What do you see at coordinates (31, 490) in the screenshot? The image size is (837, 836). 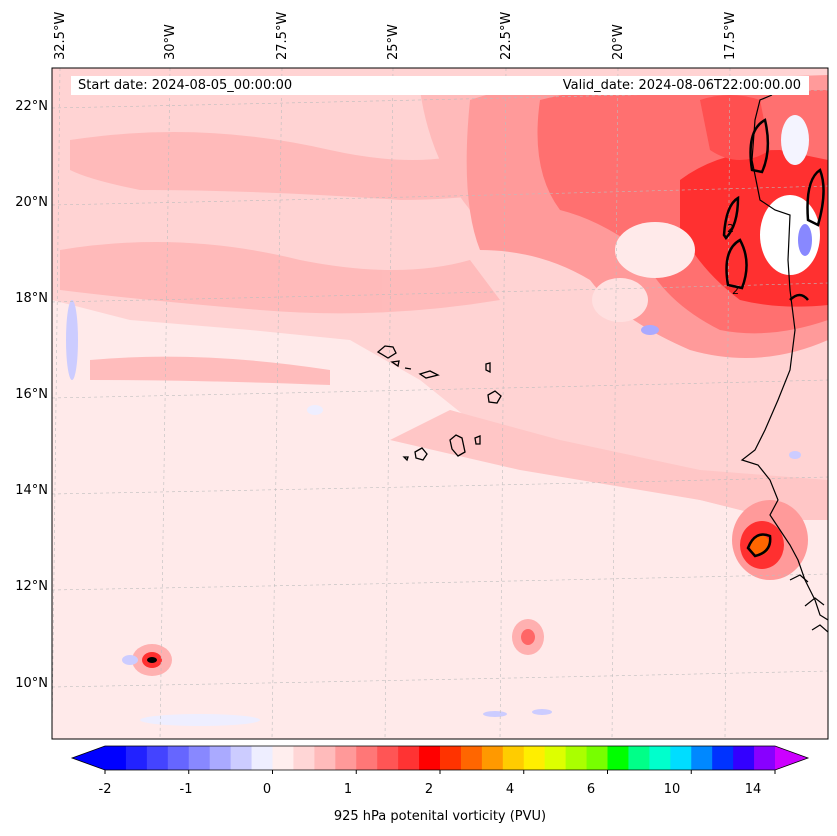 I see `lat-label: 14°N` at bounding box center [31, 490].